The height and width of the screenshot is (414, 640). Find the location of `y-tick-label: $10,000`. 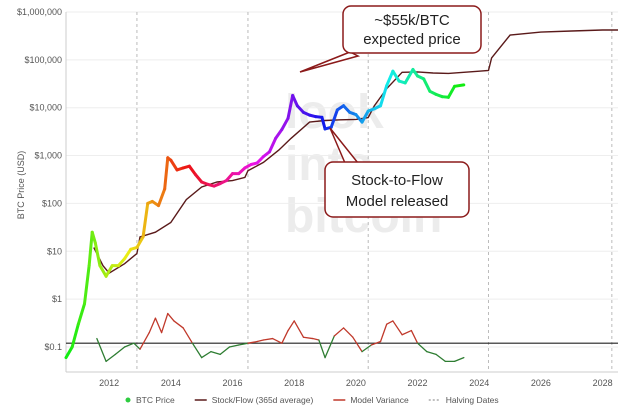

y-tick-label: $10,000 is located at coordinates (45, 108).